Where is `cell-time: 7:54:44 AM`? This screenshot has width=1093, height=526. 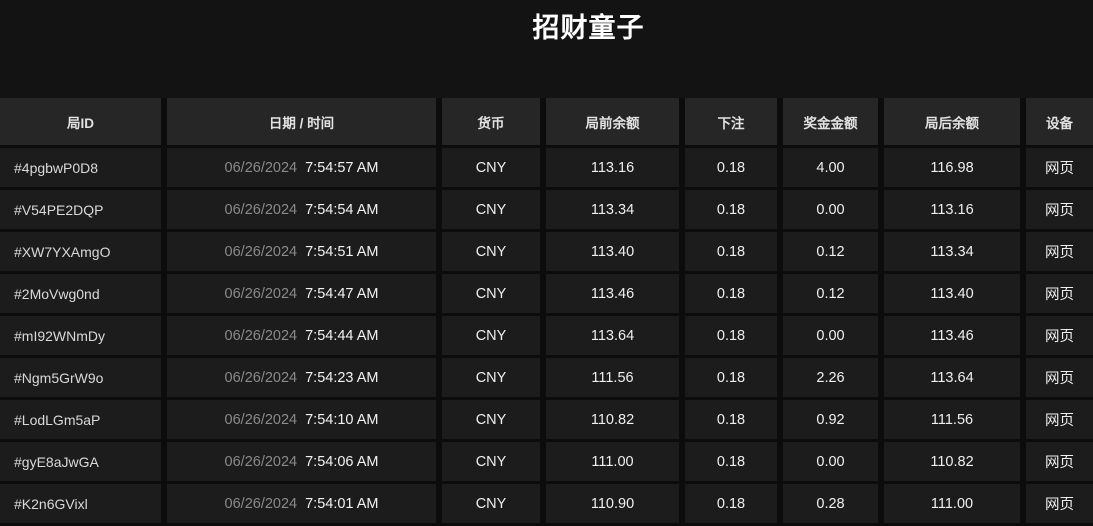 cell-time: 7:54:44 AM is located at coordinates (342, 335).